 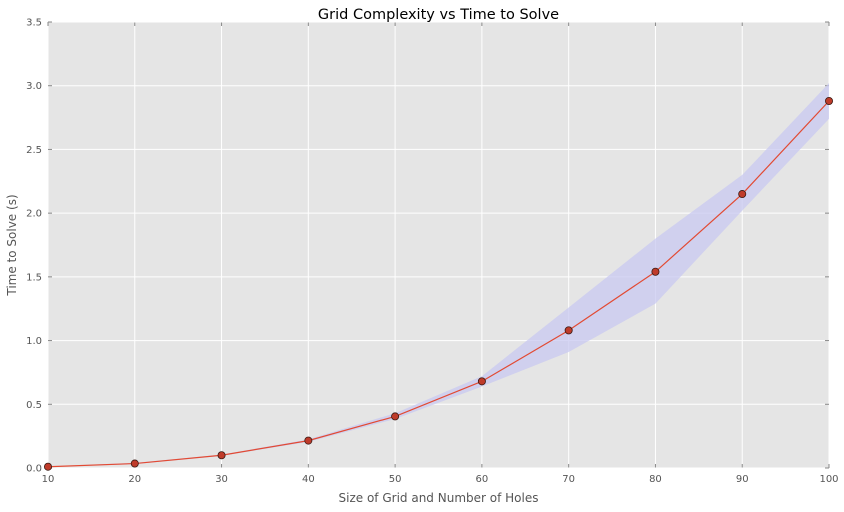 What do you see at coordinates (12, 245) in the screenshot?
I see `y-axis-label: Time to Solve (s)` at bounding box center [12, 245].